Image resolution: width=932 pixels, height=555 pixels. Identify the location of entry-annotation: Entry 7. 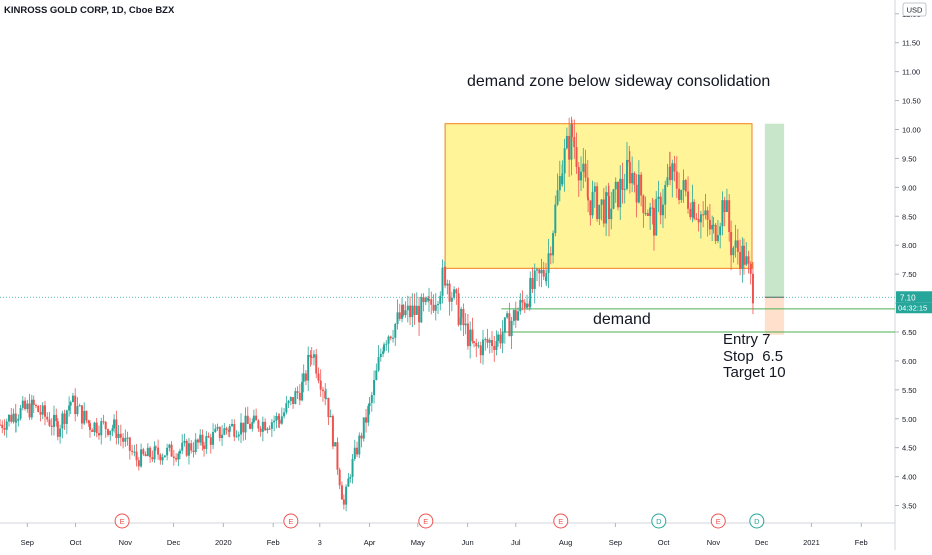
(747, 339).